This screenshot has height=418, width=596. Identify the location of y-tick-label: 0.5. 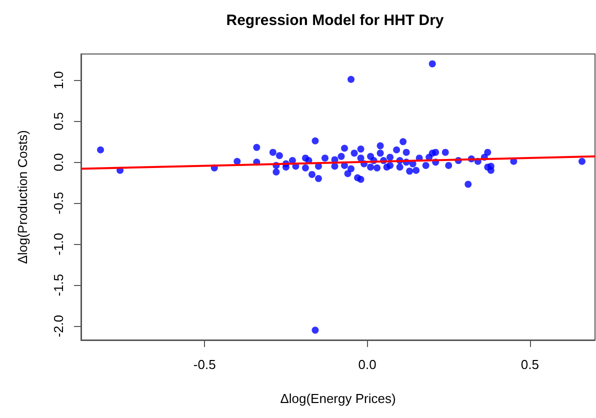
(58, 121).